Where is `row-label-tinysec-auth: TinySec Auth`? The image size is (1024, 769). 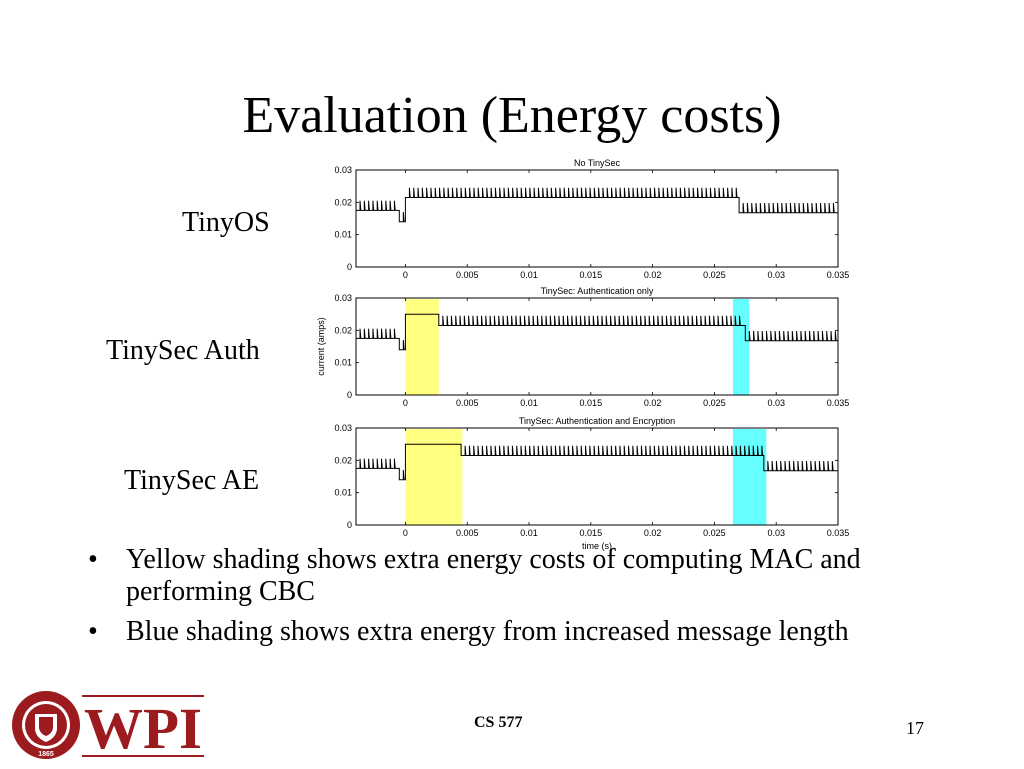 row-label-tinysec-auth: TinySec Auth is located at coordinates (183, 350).